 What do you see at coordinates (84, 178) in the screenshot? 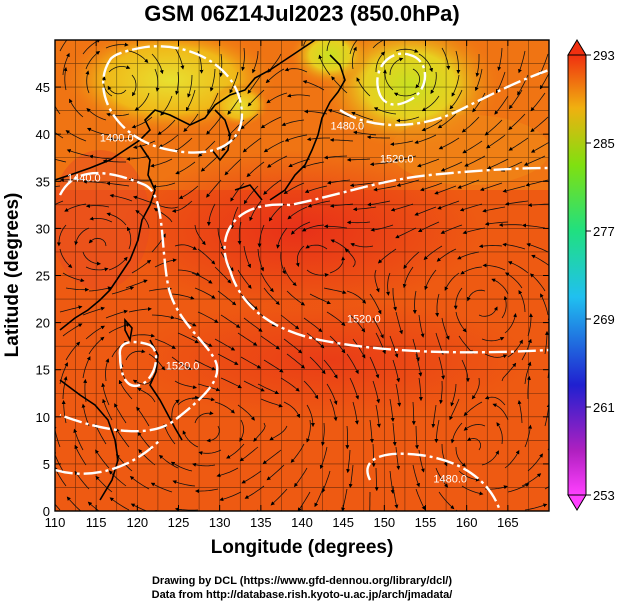
I see `contour-label: 1440.0` at bounding box center [84, 178].